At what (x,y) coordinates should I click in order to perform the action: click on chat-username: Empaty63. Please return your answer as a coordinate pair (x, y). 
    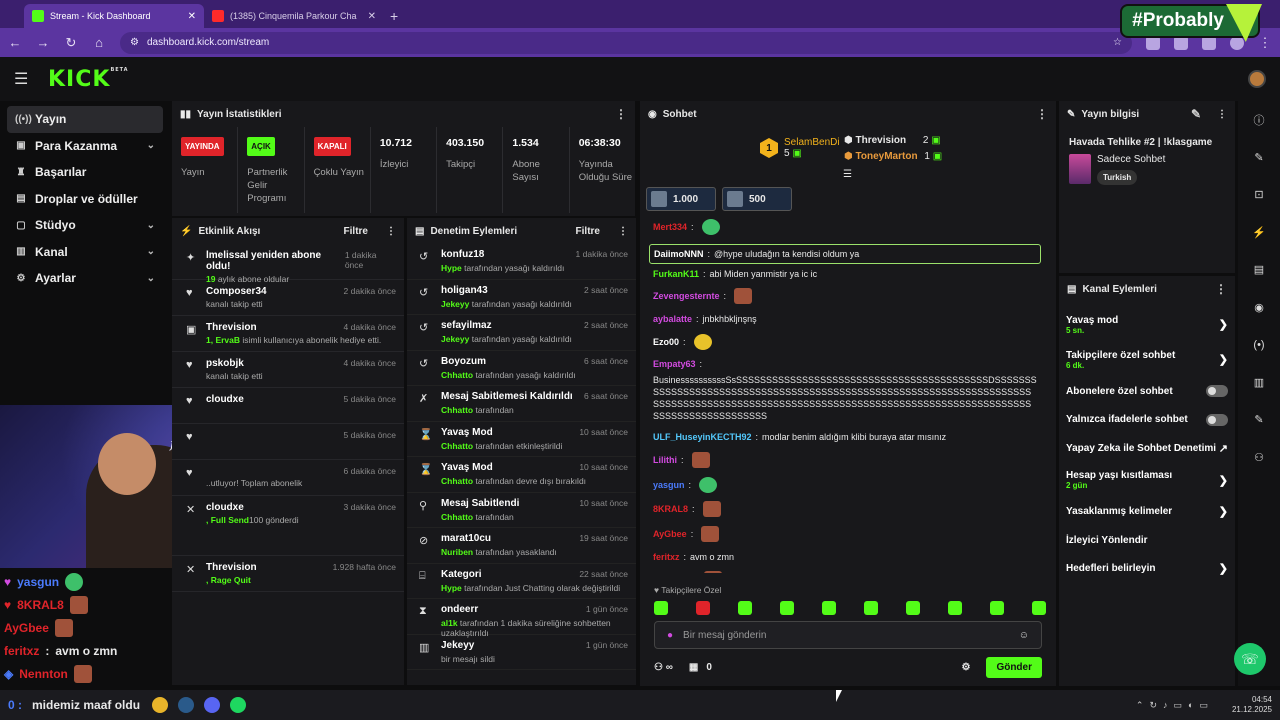
    Looking at the image, I should click on (674, 364).